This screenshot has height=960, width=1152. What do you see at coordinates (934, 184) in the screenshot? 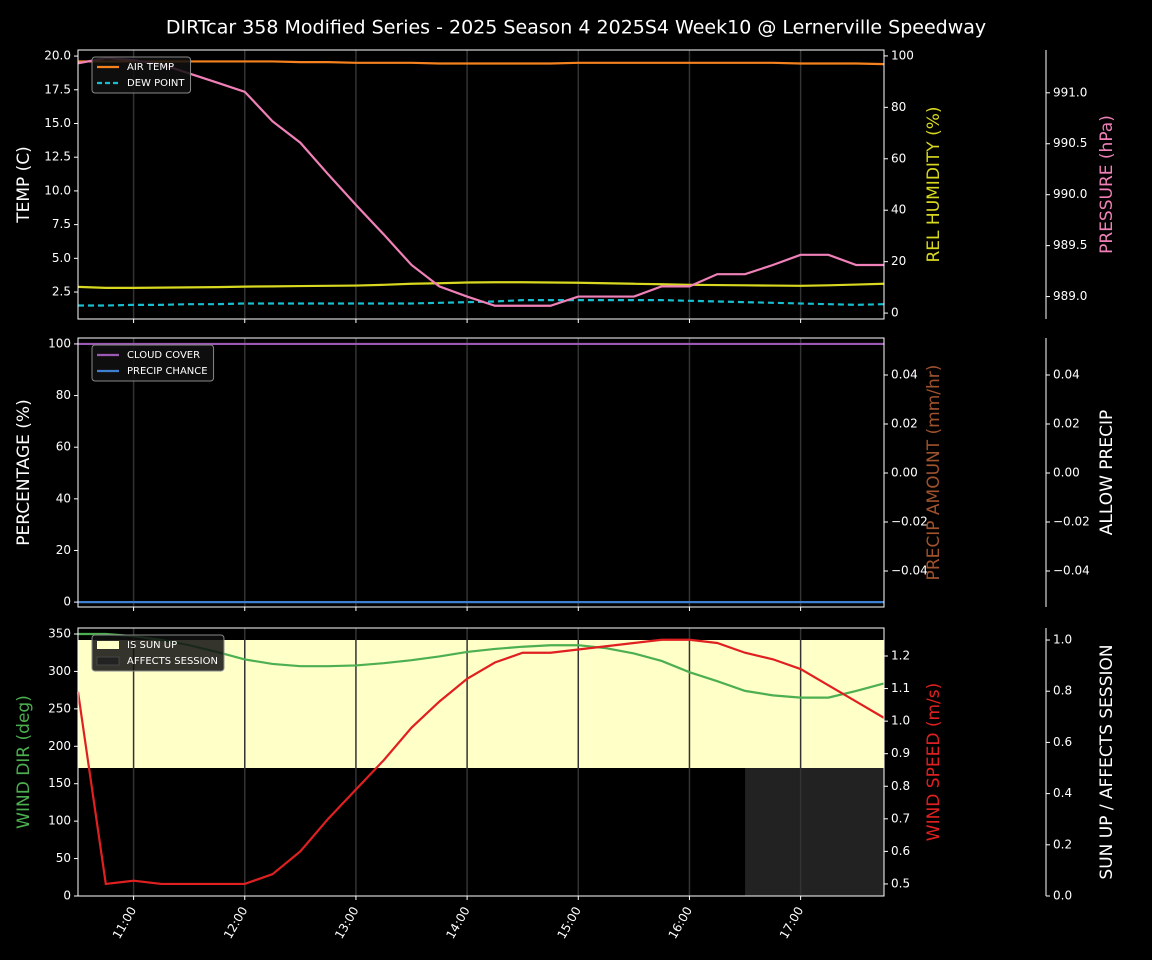
I see `y2-axis-label: REL HUMIDITY (%)` at bounding box center [934, 184].